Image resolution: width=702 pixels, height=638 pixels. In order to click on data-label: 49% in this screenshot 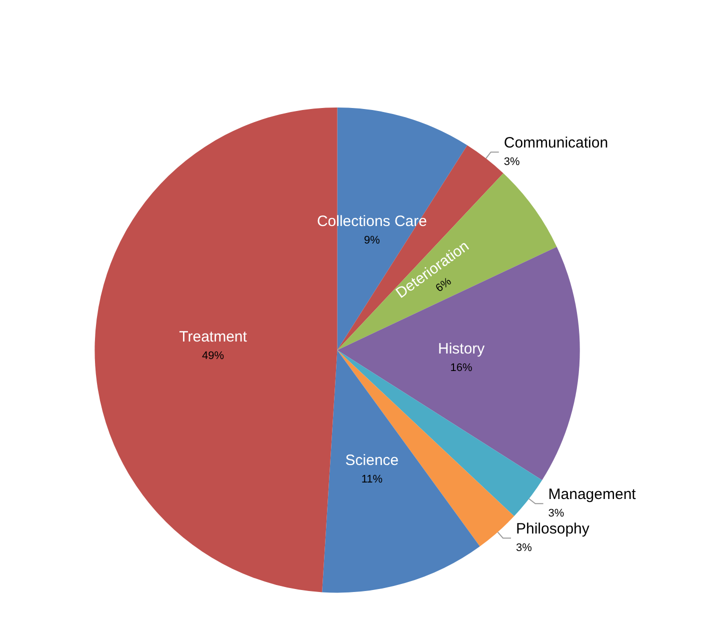, I will do `click(213, 356)`.